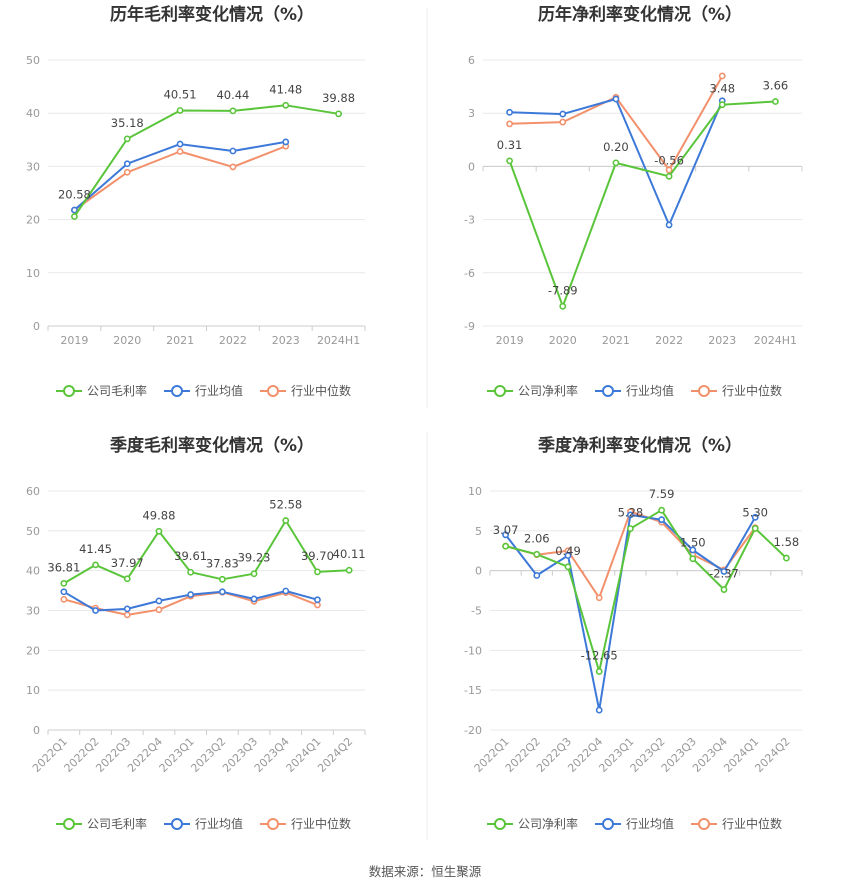  Describe the element at coordinates (190, 556) in the screenshot. I see `data-label: 39.61` at that location.